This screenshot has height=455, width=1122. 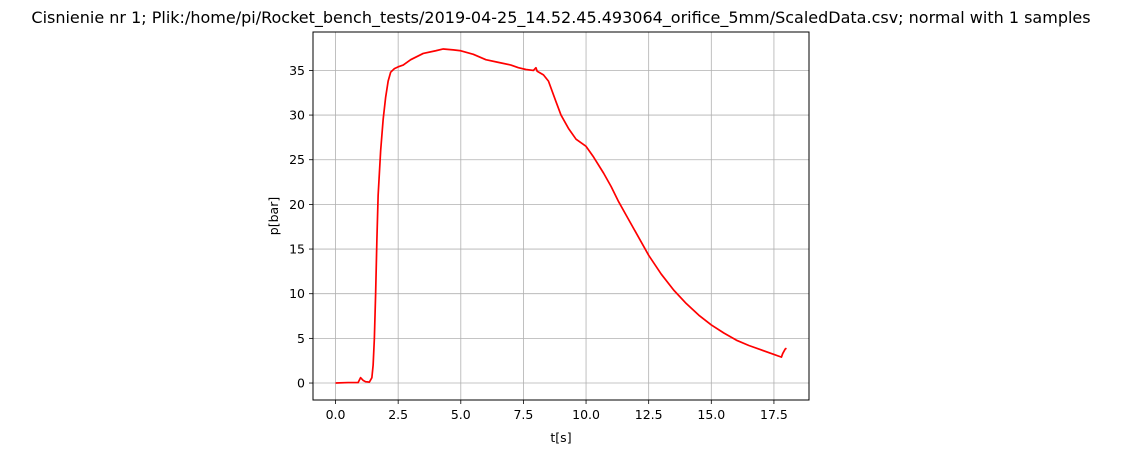 I want to click on y-tick-label: 35, so click(x=297, y=70).